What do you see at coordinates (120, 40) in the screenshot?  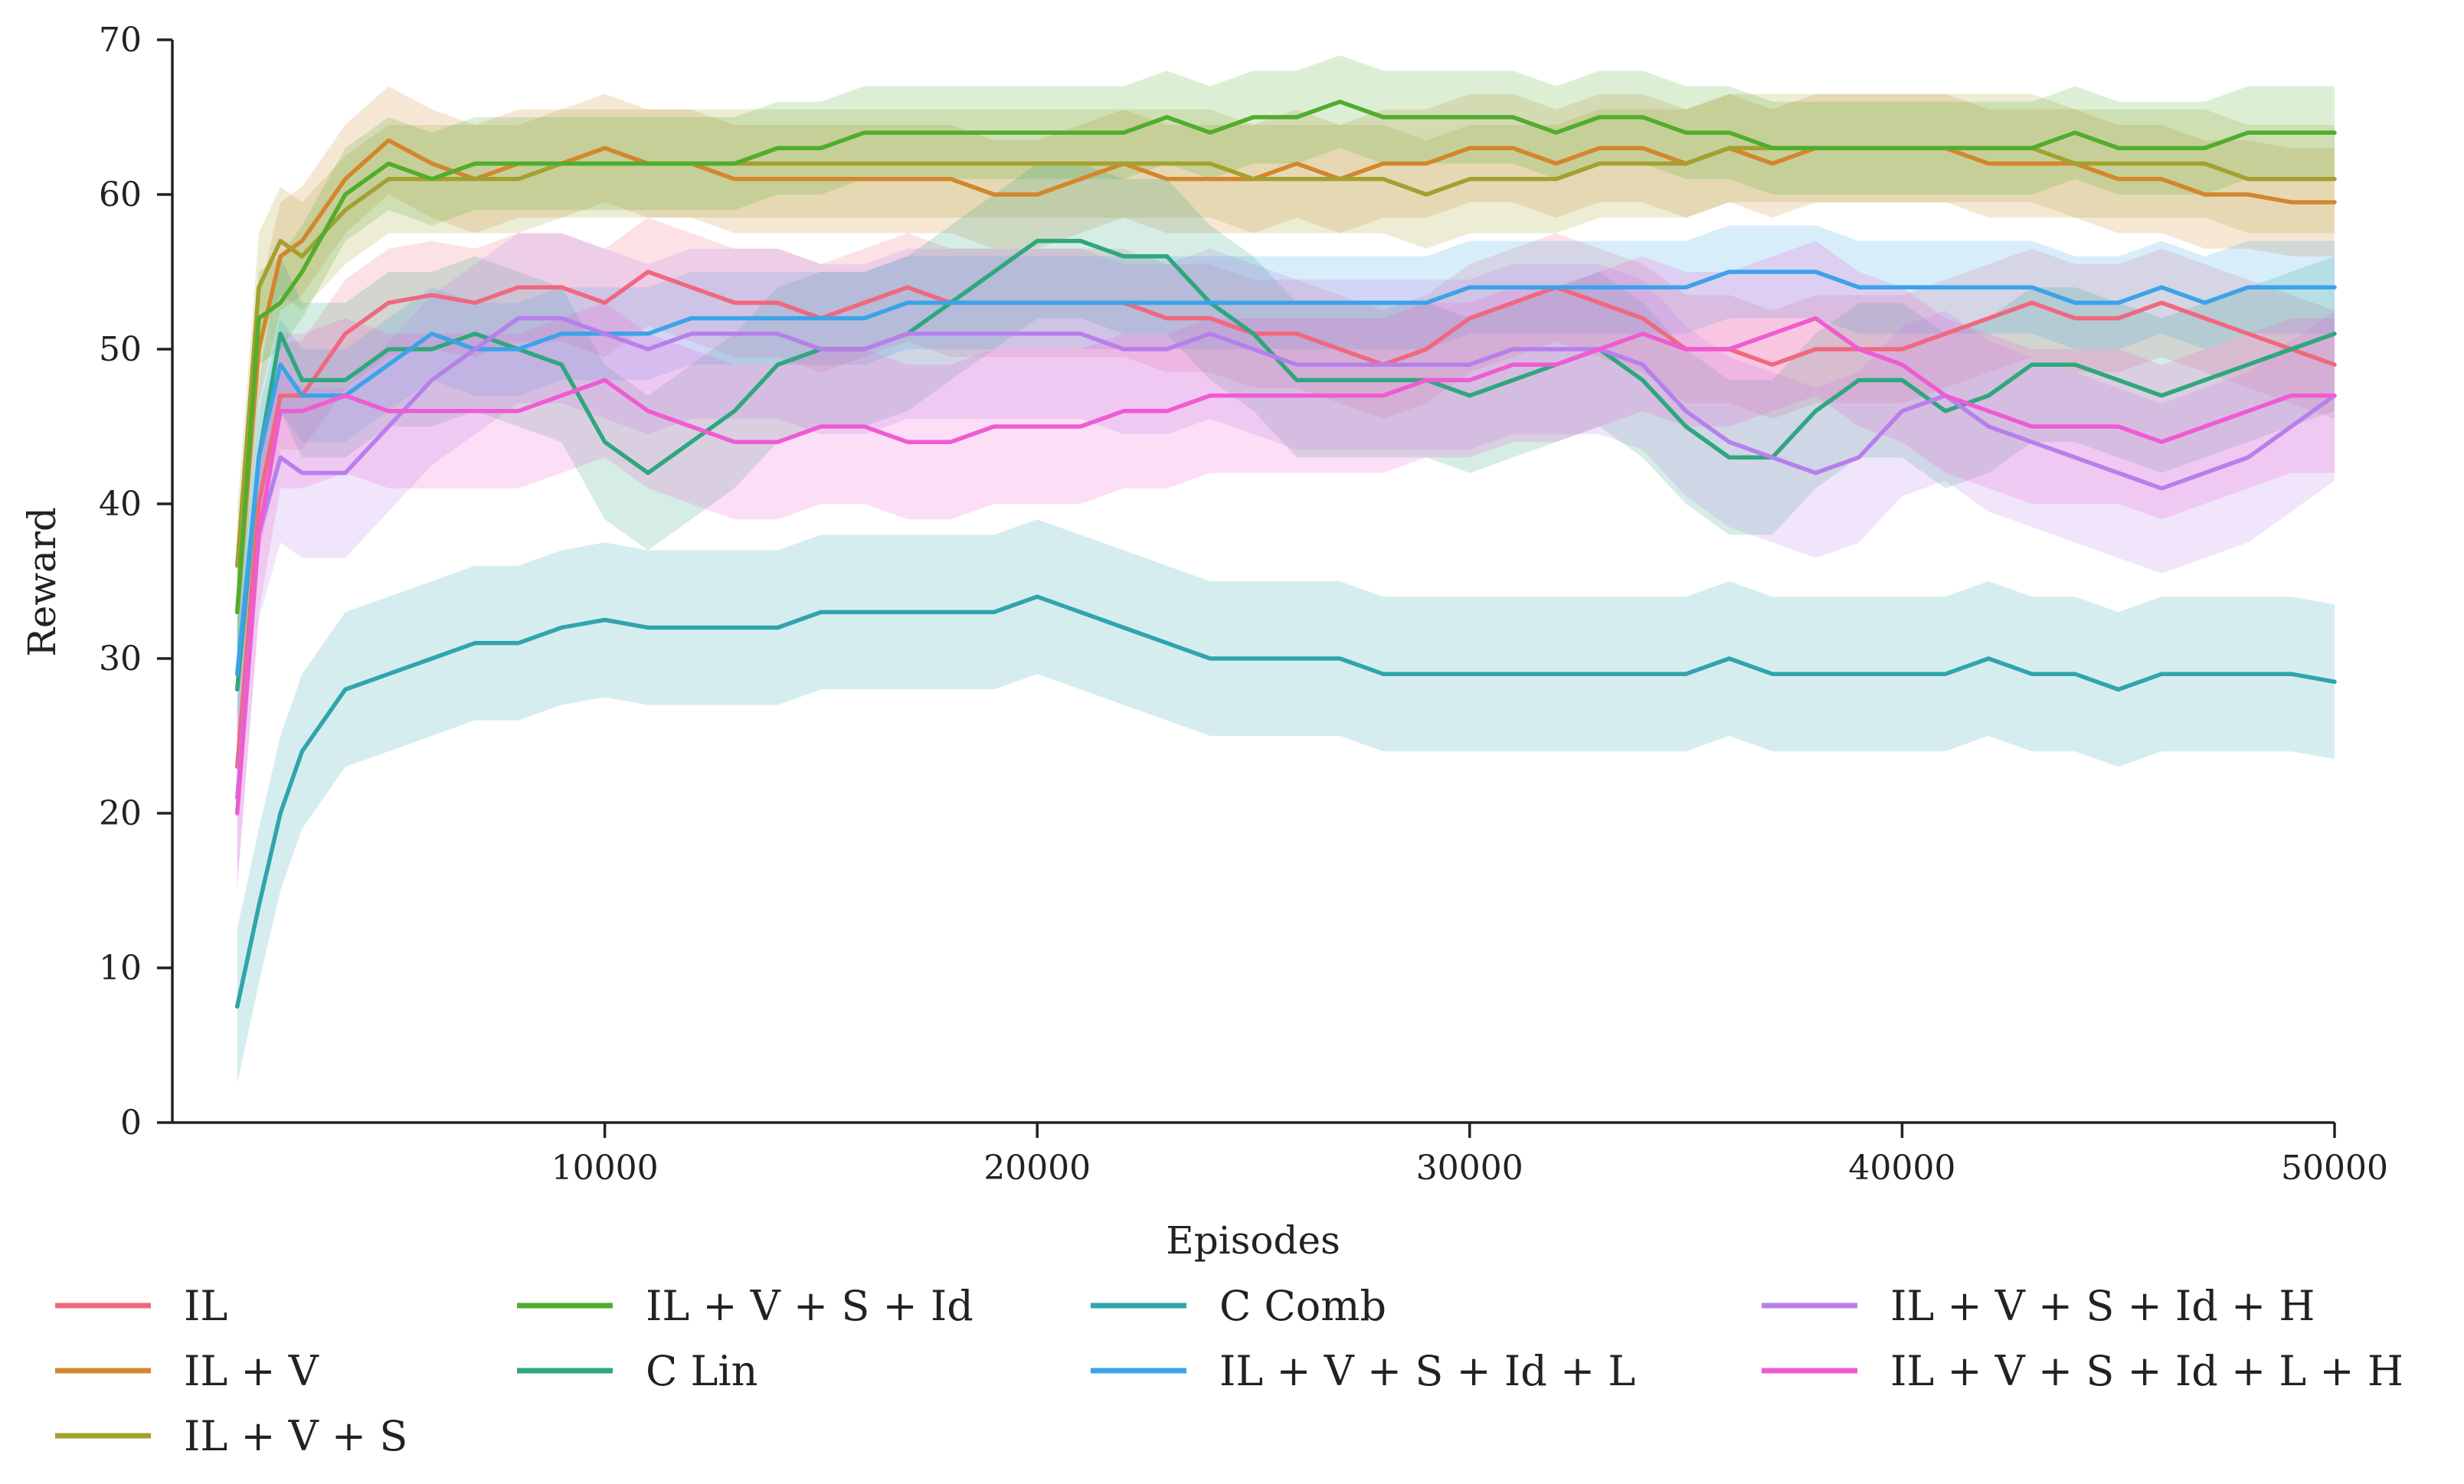 I see `y-tick-label: 70` at bounding box center [120, 40].